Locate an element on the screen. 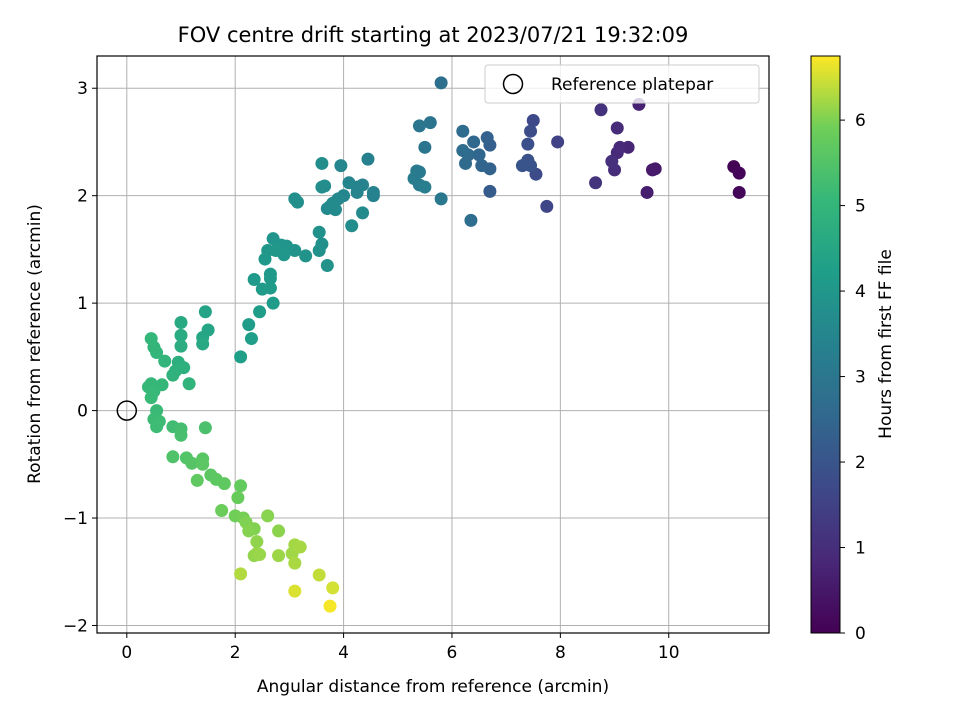  y-tick-label: 3 is located at coordinates (82, 89).